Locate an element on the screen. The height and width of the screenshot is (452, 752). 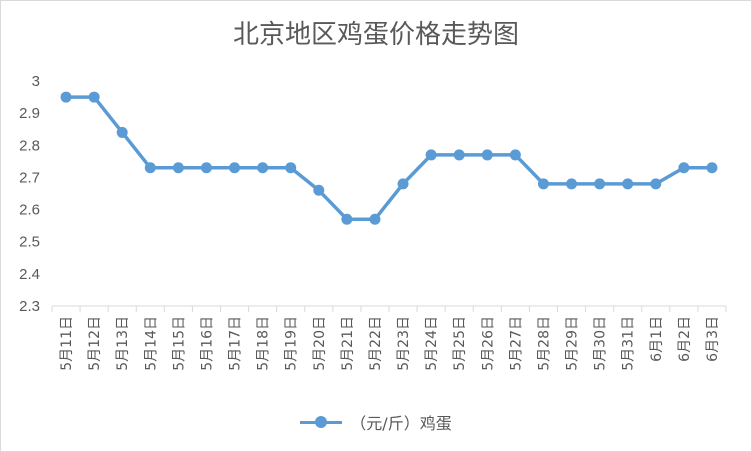
legend: （元/斤）鸡蛋 is located at coordinates (376, 422).